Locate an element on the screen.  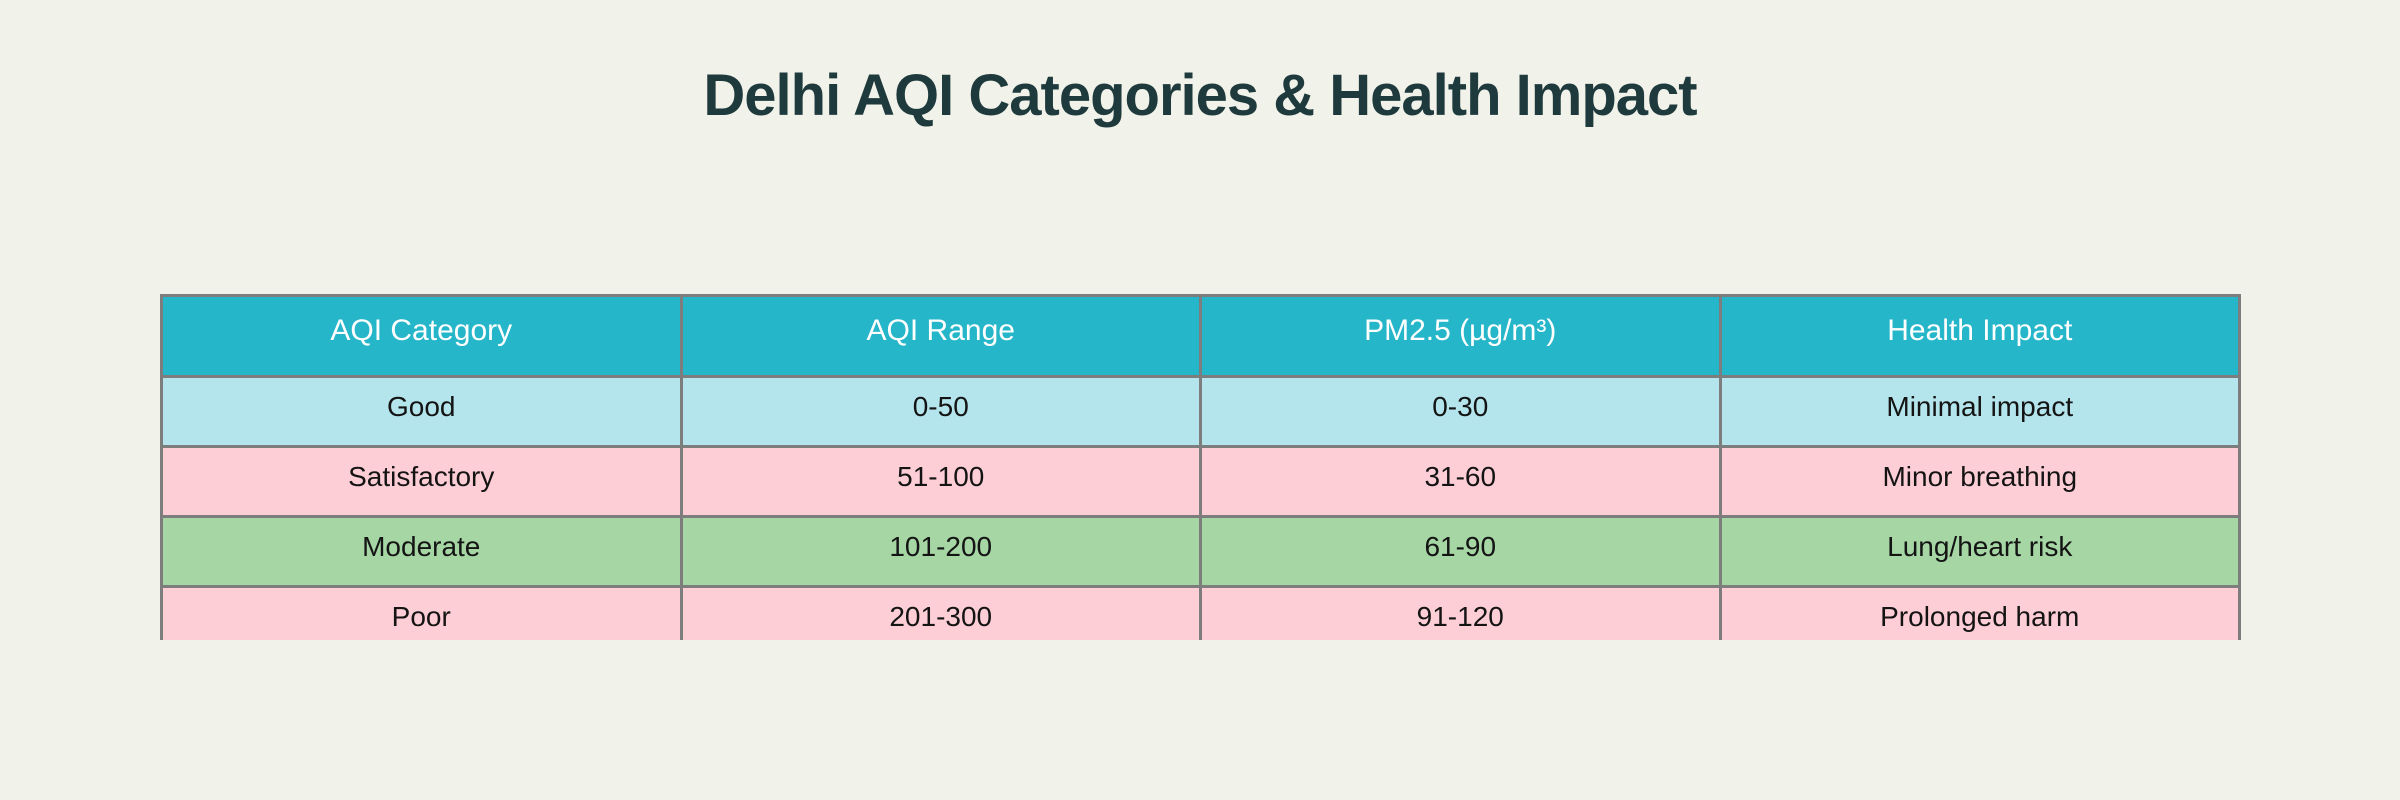
cell-category: Moderate is located at coordinates (421, 551).